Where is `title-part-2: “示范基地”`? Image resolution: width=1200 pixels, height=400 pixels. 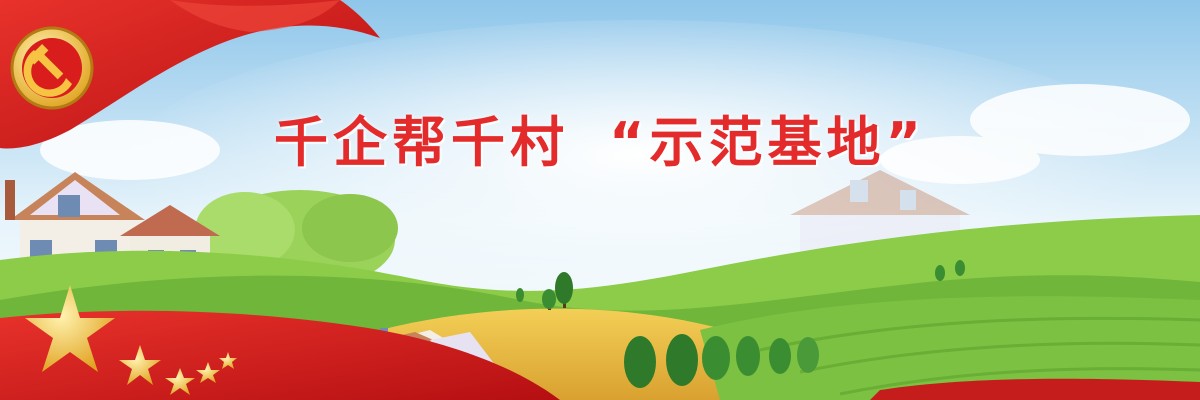
title-part-2: “示范基地” is located at coordinates (767, 142).